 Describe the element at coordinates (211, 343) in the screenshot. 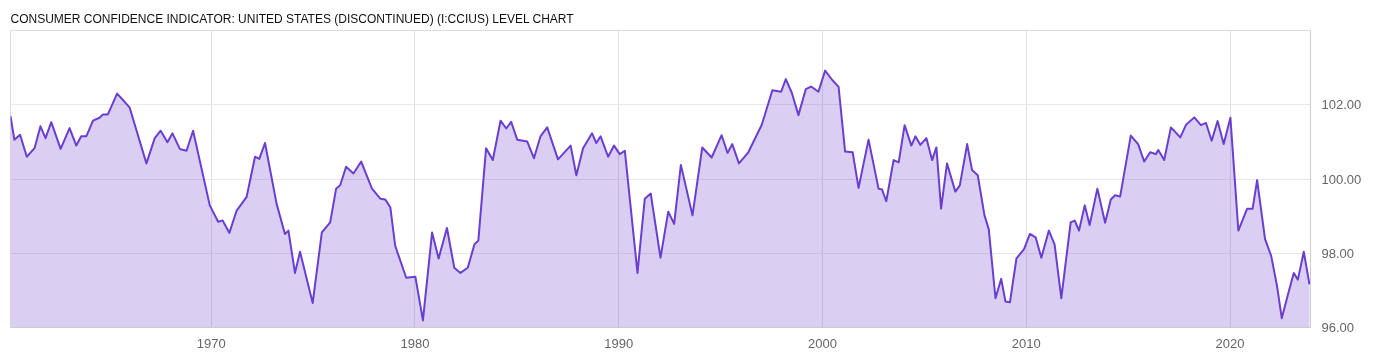

I see `x-tick-label: 1970` at that location.